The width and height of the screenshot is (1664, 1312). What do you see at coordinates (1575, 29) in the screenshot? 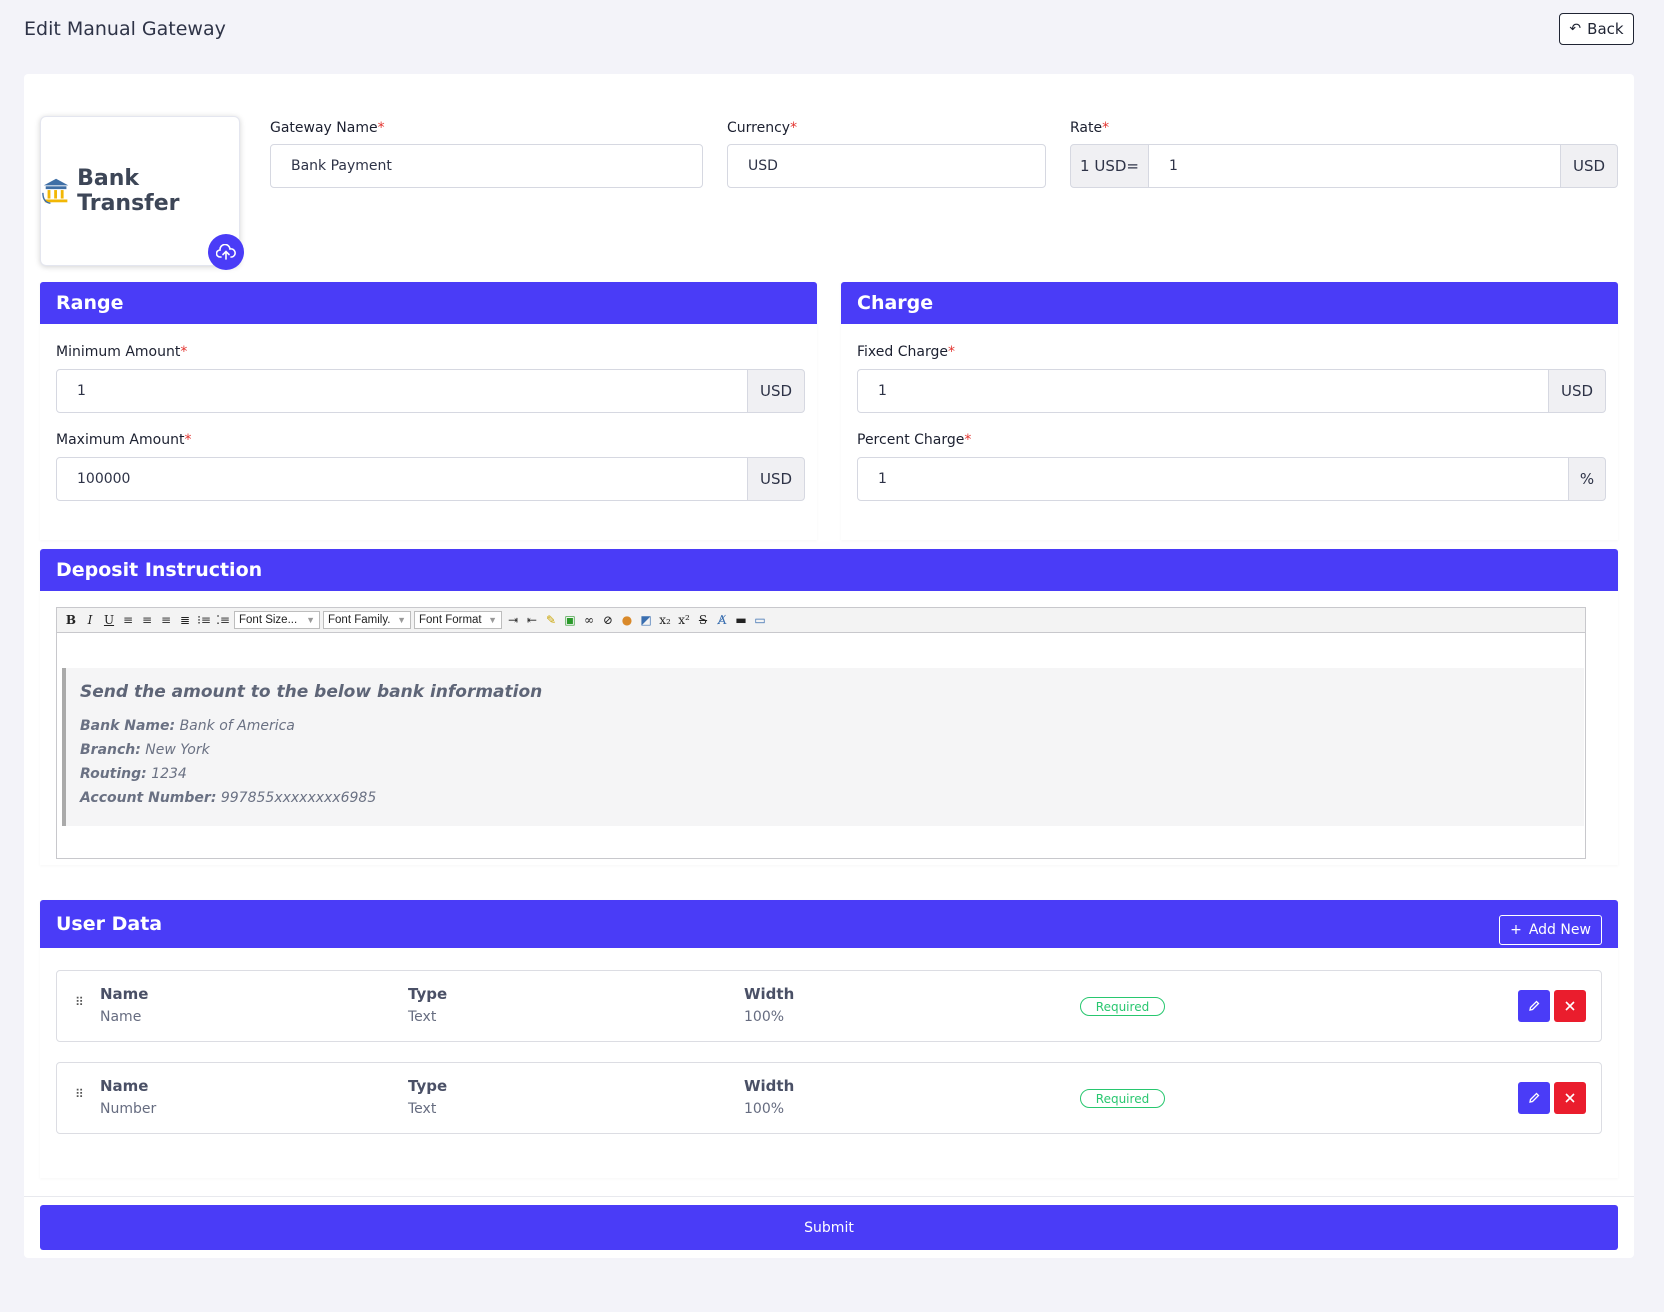
I see `back-arrow-icon: ↶` at bounding box center [1575, 29].